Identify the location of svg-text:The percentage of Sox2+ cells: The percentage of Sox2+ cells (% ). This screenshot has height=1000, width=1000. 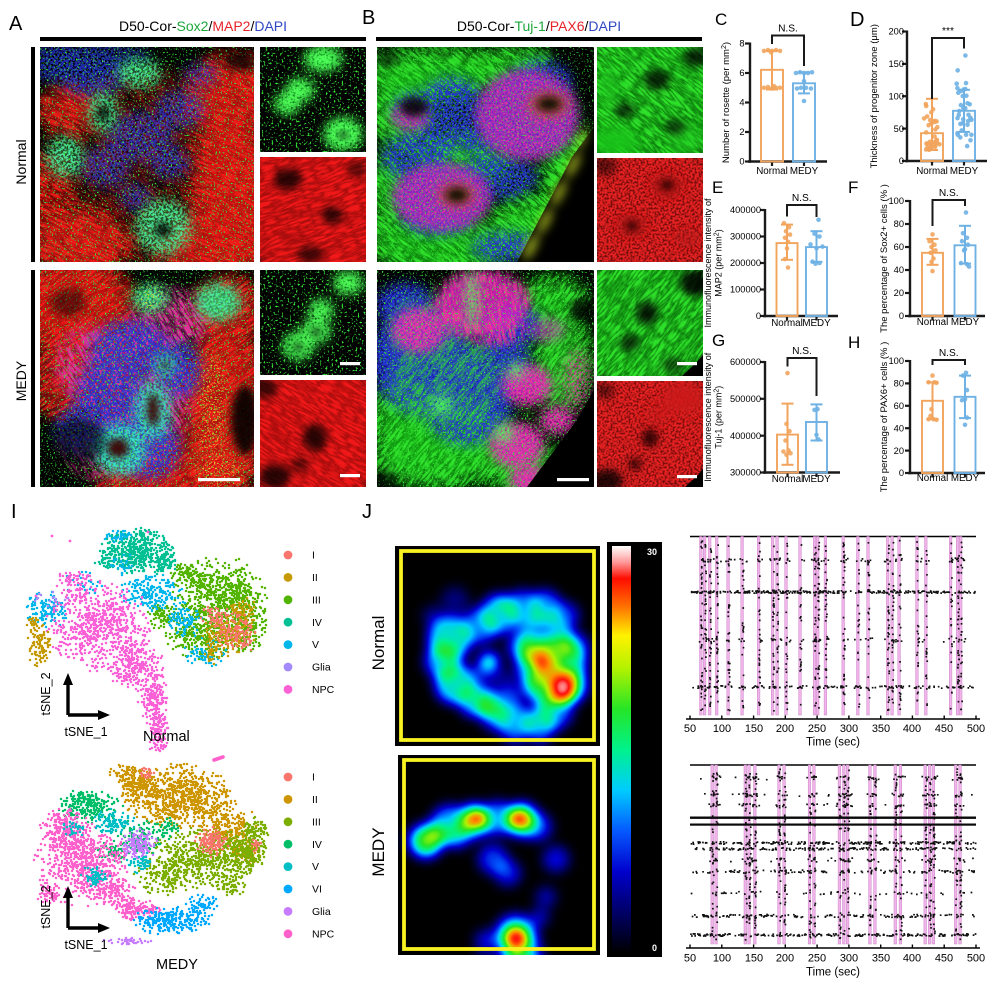
(884, 258).